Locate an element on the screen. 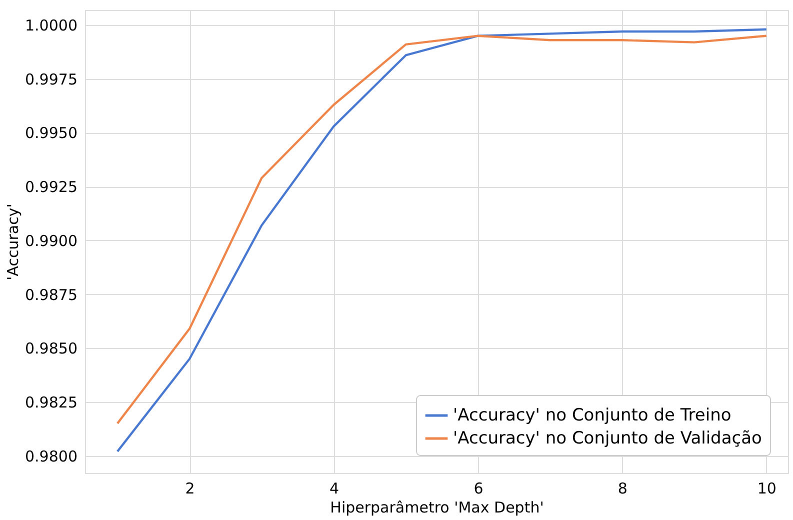 This screenshot has width=793, height=520. x-tick-label: 8 is located at coordinates (623, 489).